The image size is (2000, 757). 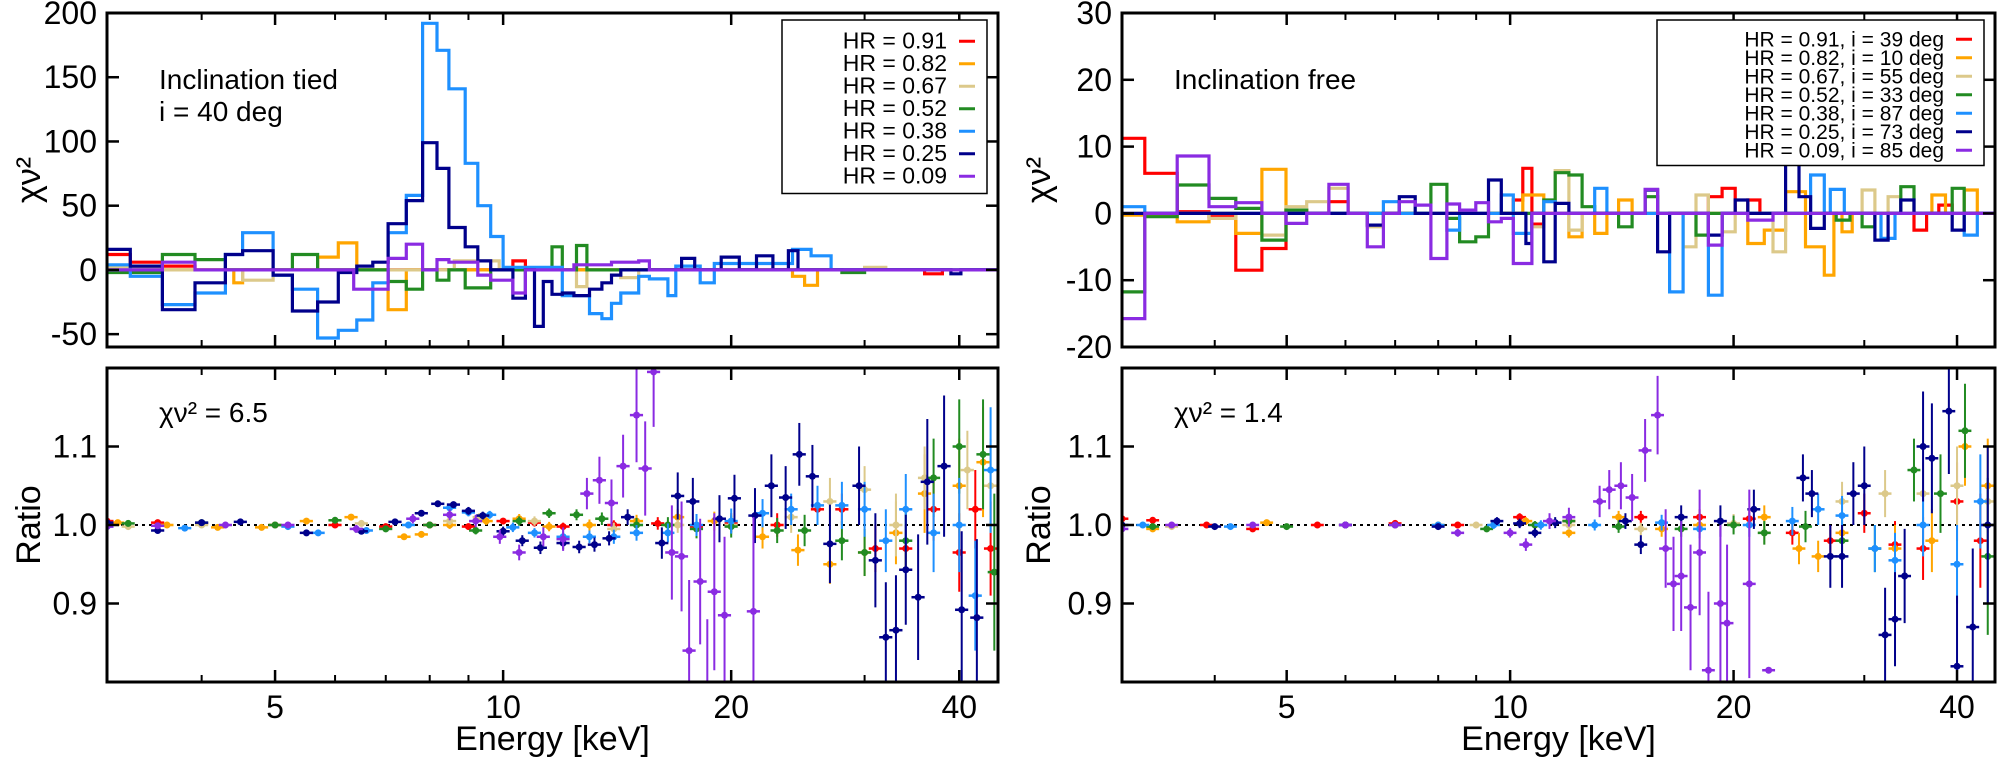 I want to click on legend-label: HR = 0.67, so click(x=895, y=85).